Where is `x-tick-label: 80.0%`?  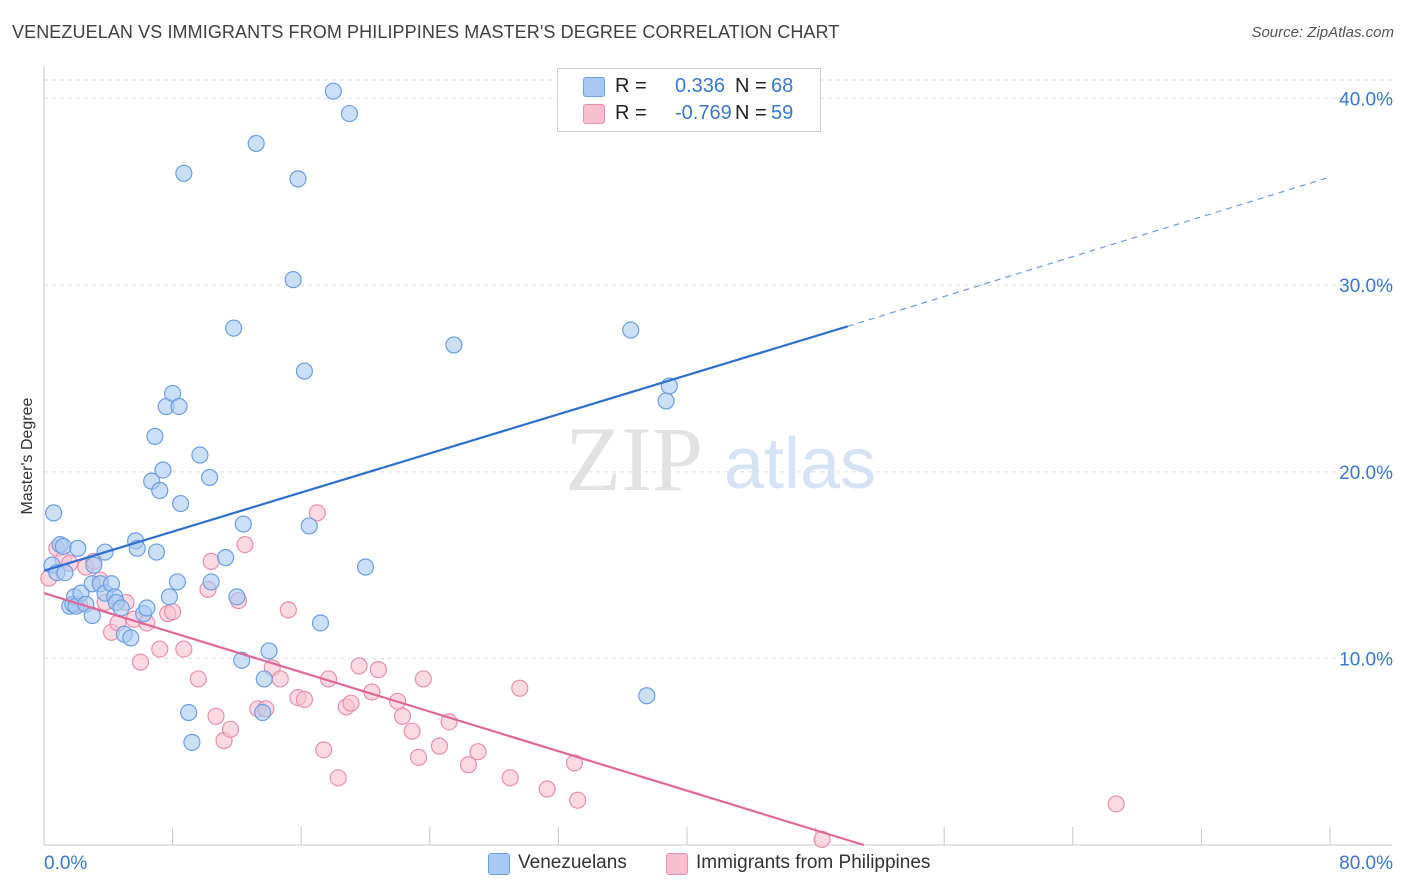 x-tick-label: 80.0% is located at coordinates (1366, 863).